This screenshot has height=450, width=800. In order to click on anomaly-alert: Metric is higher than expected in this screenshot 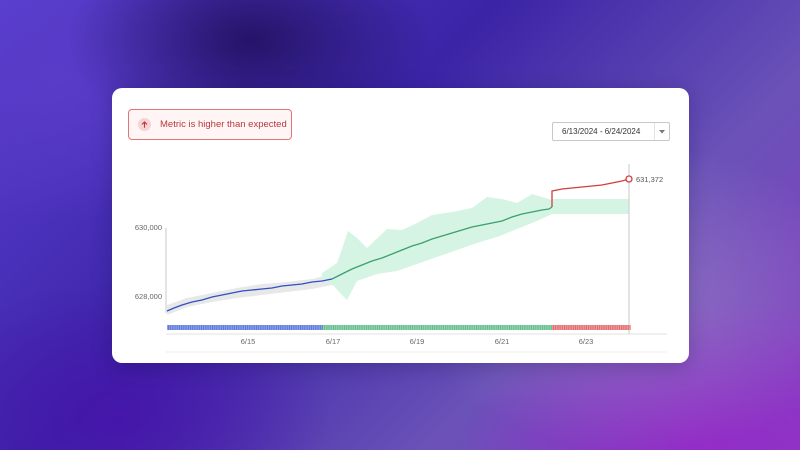, I will do `click(210, 124)`.